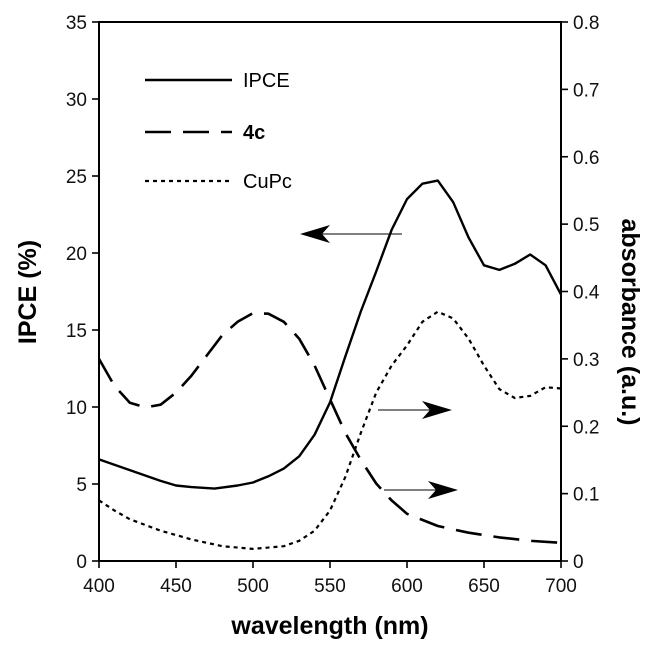  What do you see at coordinates (28, 292) in the screenshot?
I see `y-axis-left-title: IPCE (%)` at bounding box center [28, 292].